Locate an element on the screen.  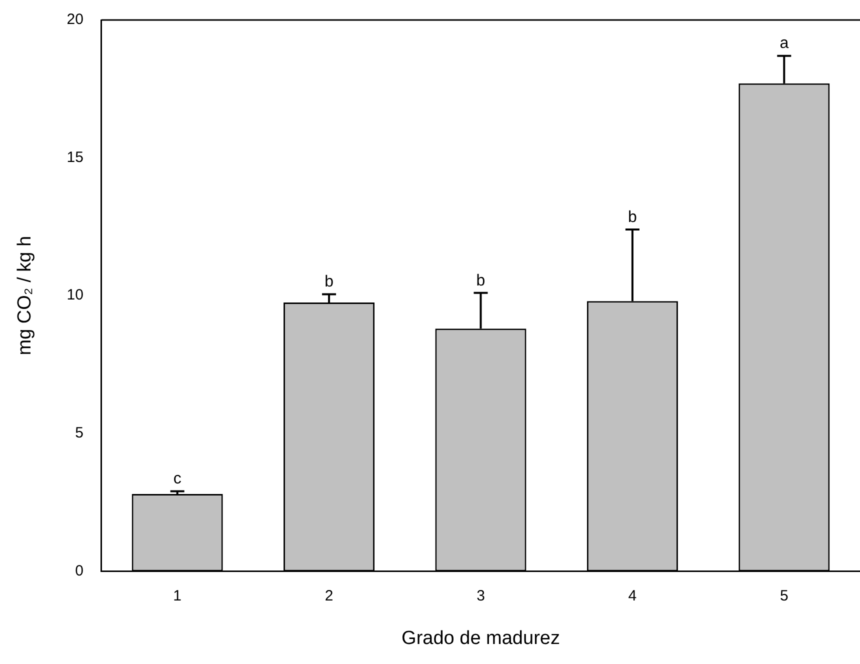
y-tick-label: 10 is located at coordinates (75, 295).